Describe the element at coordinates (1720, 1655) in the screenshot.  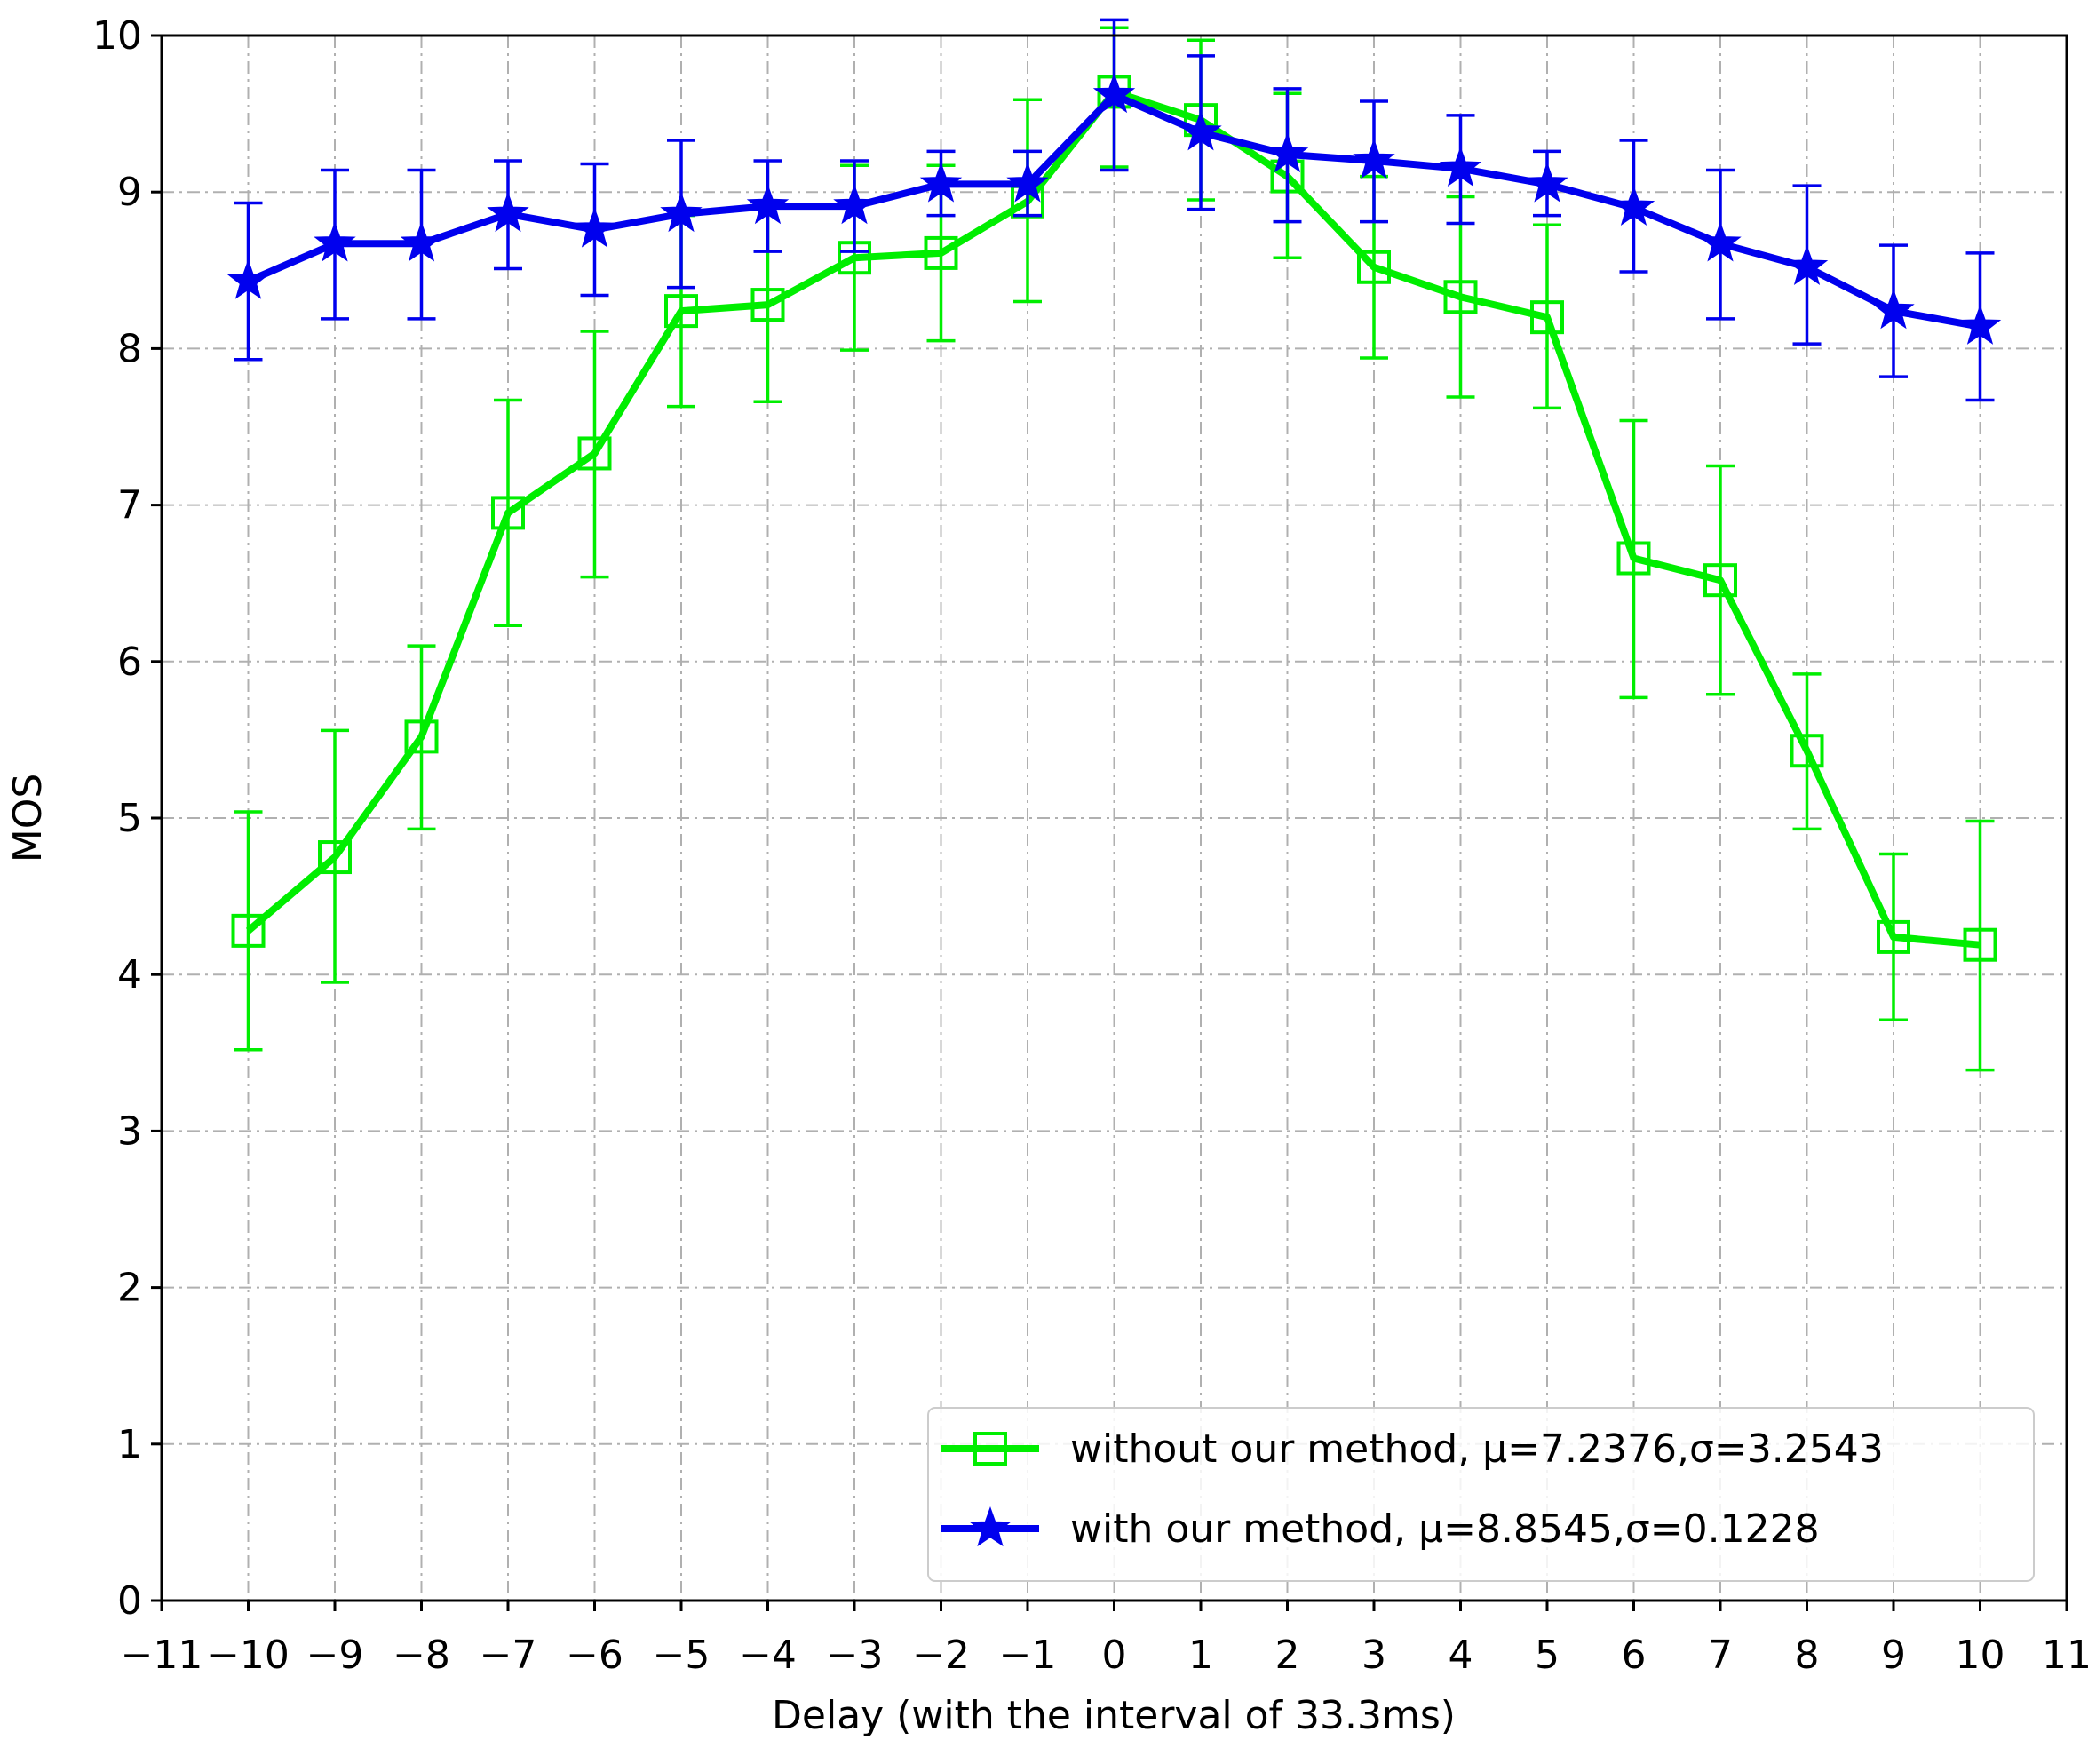
I see `x-tick-label: 7` at that location.